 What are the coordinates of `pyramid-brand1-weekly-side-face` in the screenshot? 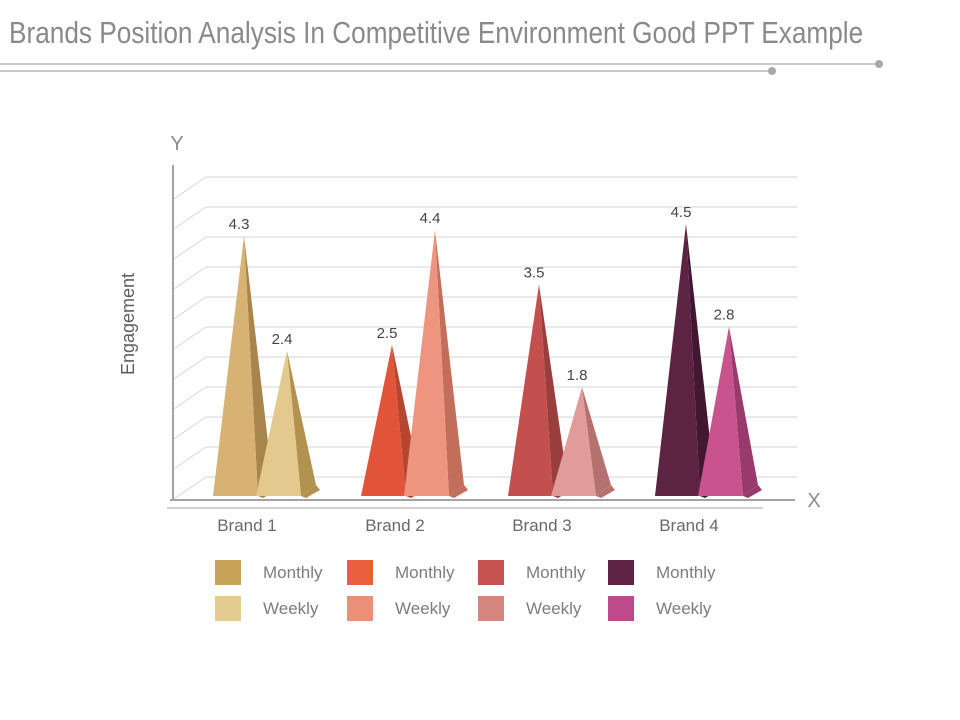 It's located at (301, 423).